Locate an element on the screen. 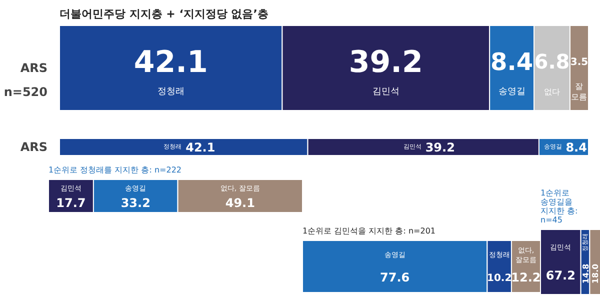 This screenshot has height=296, width=600. series-label: 없다 is located at coordinates (552, 91).